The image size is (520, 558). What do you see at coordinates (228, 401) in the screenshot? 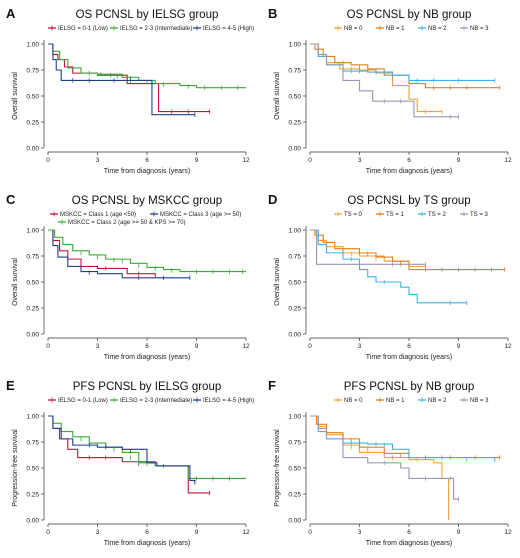
I see `legend-label: IELSG = 4-5 (High)` at bounding box center [228, 401].